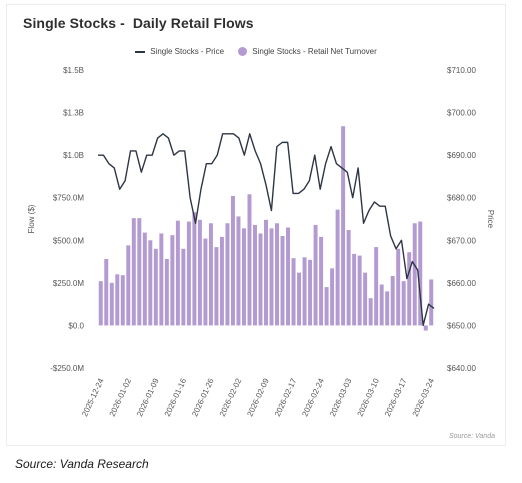 The image size is (522, 483). I want to click on x-tick-label: 2026-03-17, so click(396, 397).